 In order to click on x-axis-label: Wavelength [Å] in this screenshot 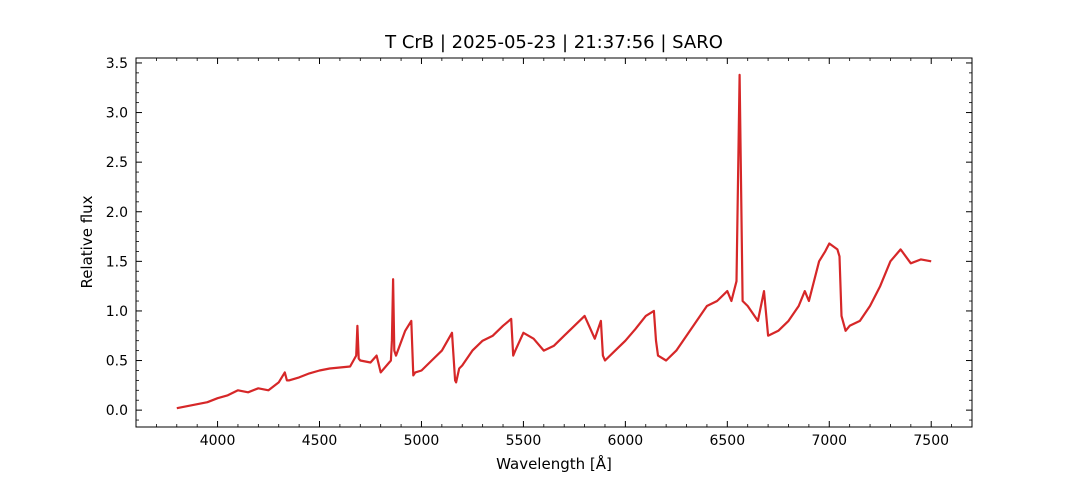, I will do `click(554, 463)`.